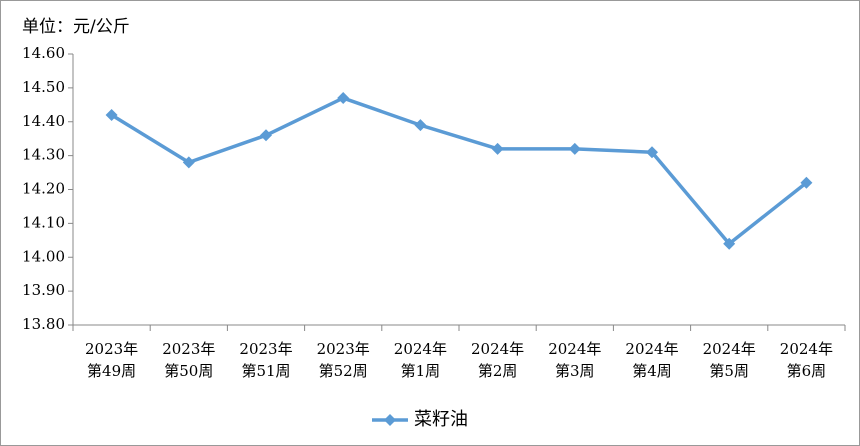  Describe the element at coordinates (43, 155) in the screenshot. I see `y-tick-label: 14.30` at that location.